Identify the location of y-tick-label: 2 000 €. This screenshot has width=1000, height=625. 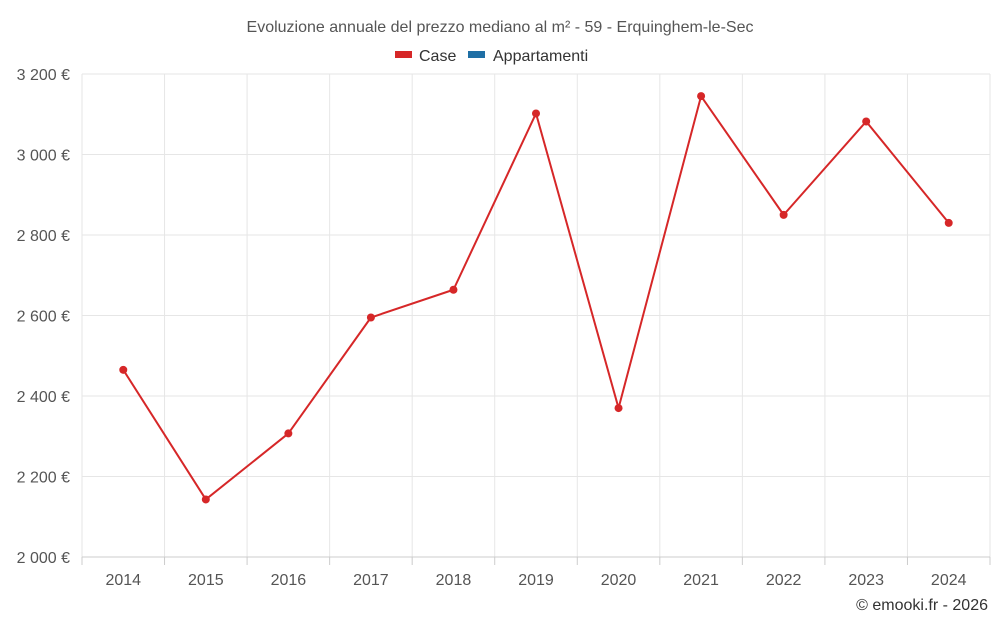
(43, 558).